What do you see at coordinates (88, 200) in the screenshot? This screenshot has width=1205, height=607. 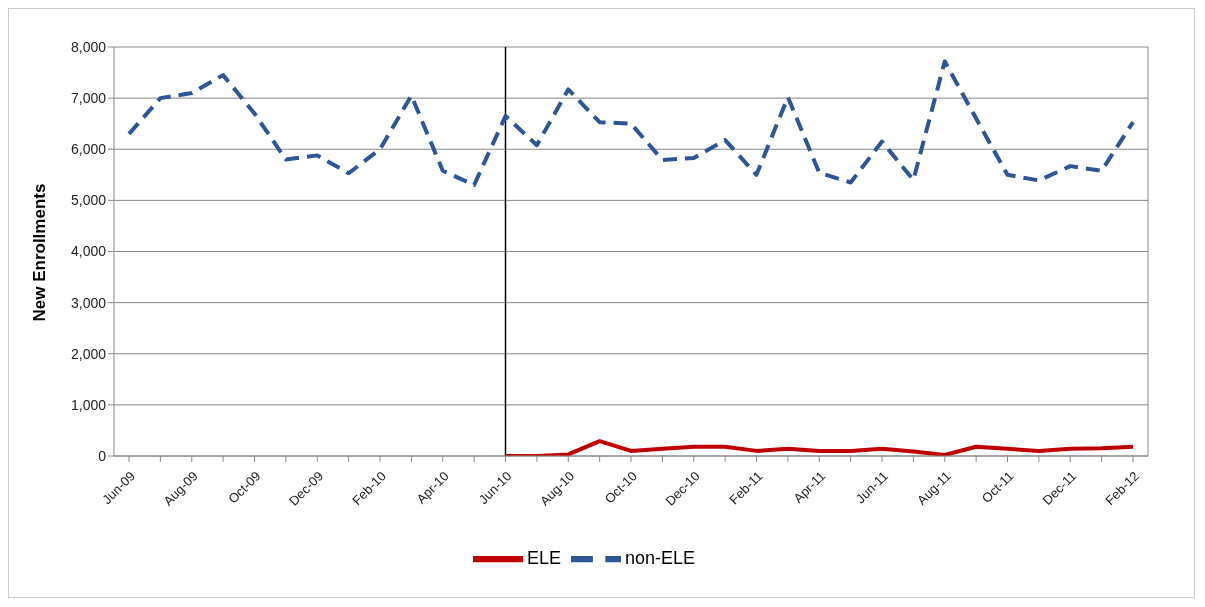 I see `y-tick-label: 5,000` at bounding box center [88, 200].